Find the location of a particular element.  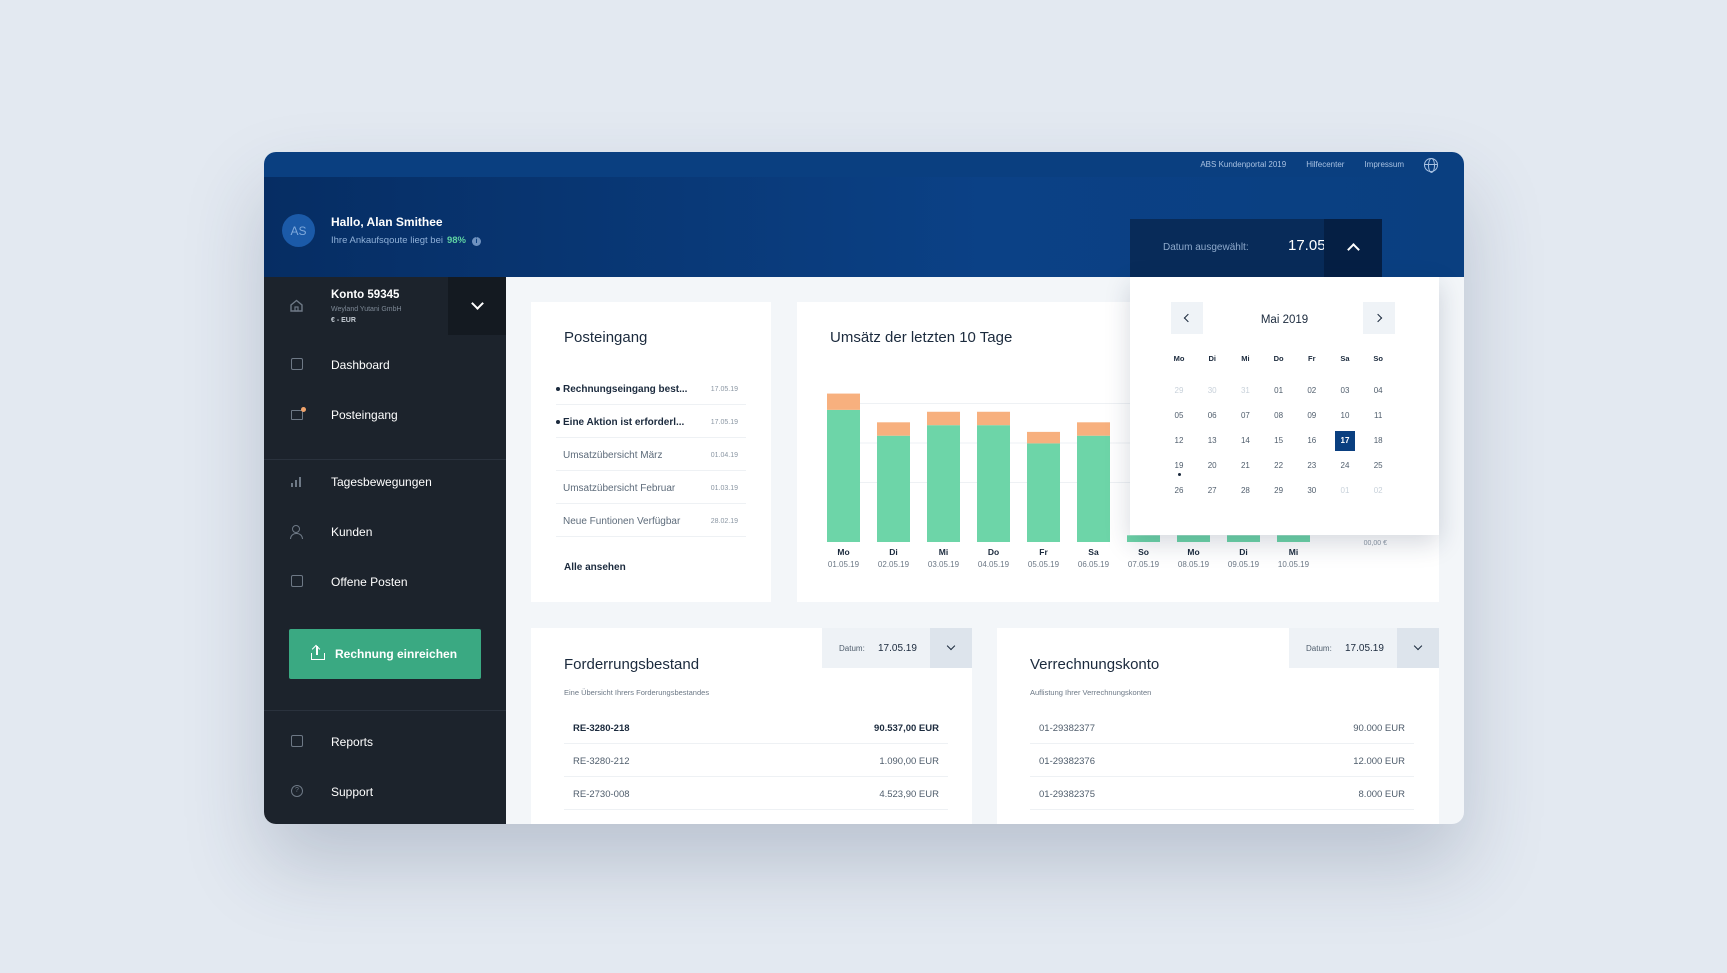

table-row: RE-3280-218 90.537,00 EUR is located at coordinates (756, 727).